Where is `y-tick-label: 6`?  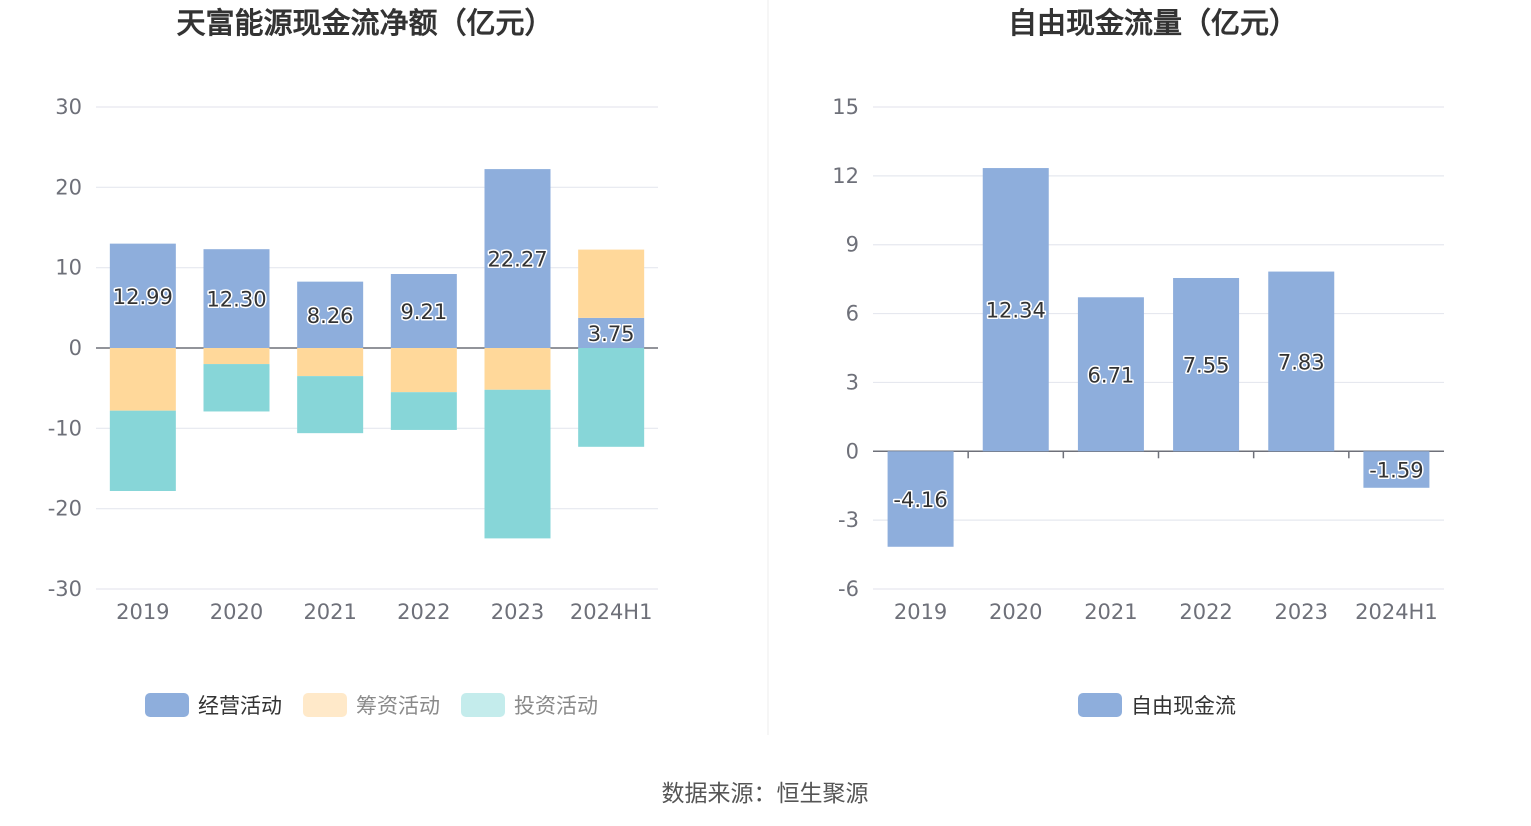
y-tick-label: 6 is located at coordinates (852, 314).